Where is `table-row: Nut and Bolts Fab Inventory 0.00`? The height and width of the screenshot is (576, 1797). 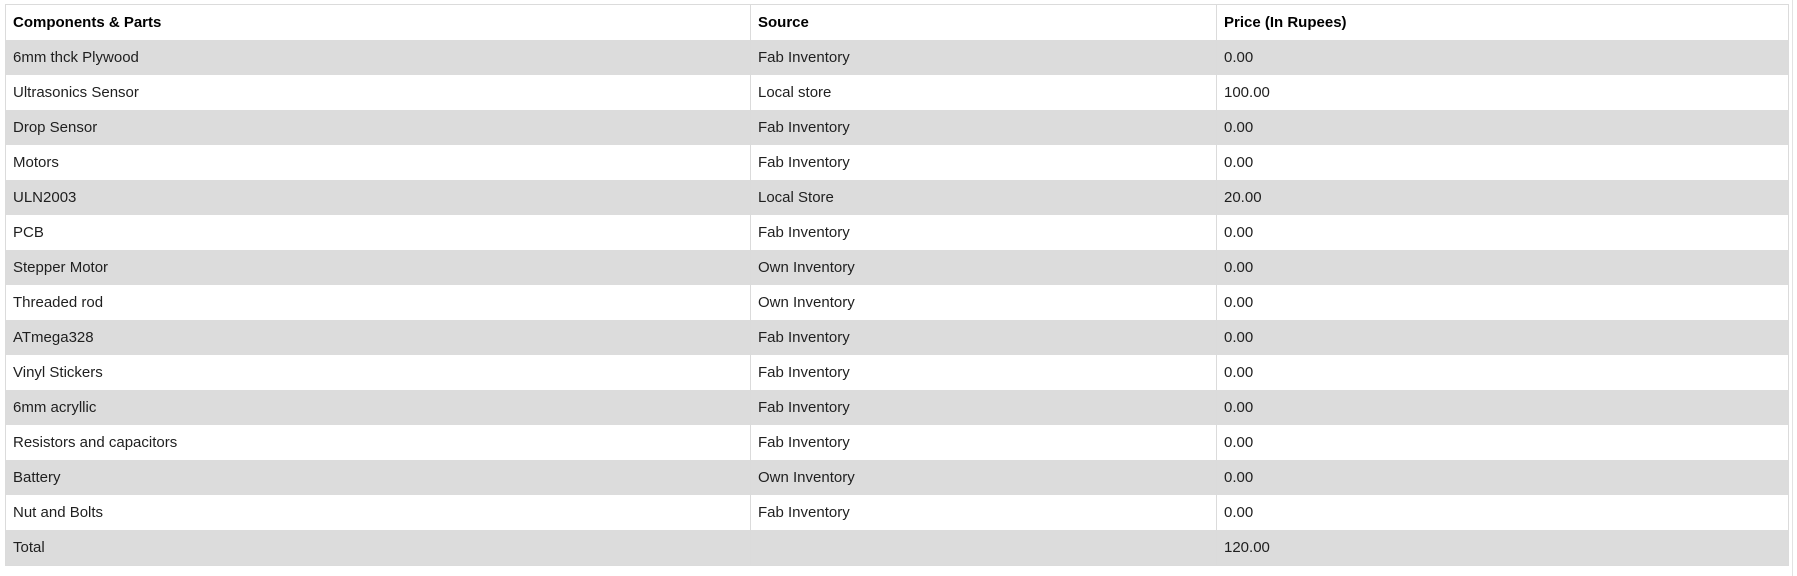 table-row: Nut and Bolts Fab Inventory 0.00 is located at coordinates (897, 512).